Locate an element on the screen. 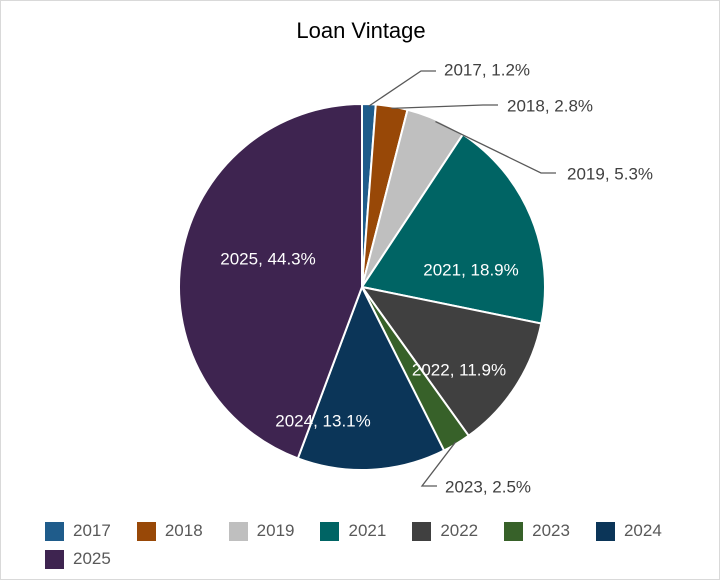 The image size is (720, 581). leader-line-2017 is located at coordinates (402, 88).